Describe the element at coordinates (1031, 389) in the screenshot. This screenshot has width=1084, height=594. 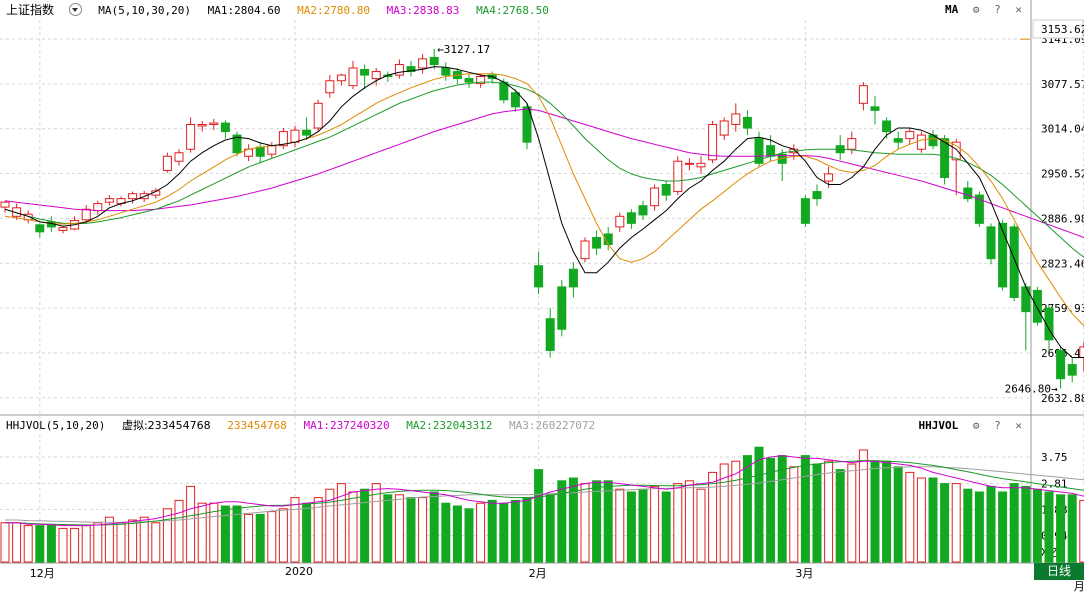
I see `low-annotation: 2646.80→` at that location.